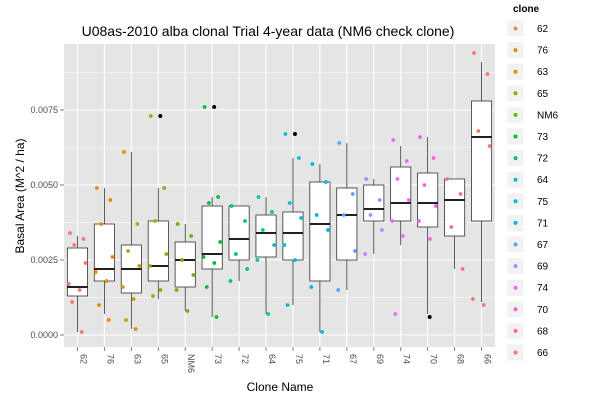 The width and height of the screenshot is (596, 406). I want to click on legend-item-69: 69, so click(527, 266).